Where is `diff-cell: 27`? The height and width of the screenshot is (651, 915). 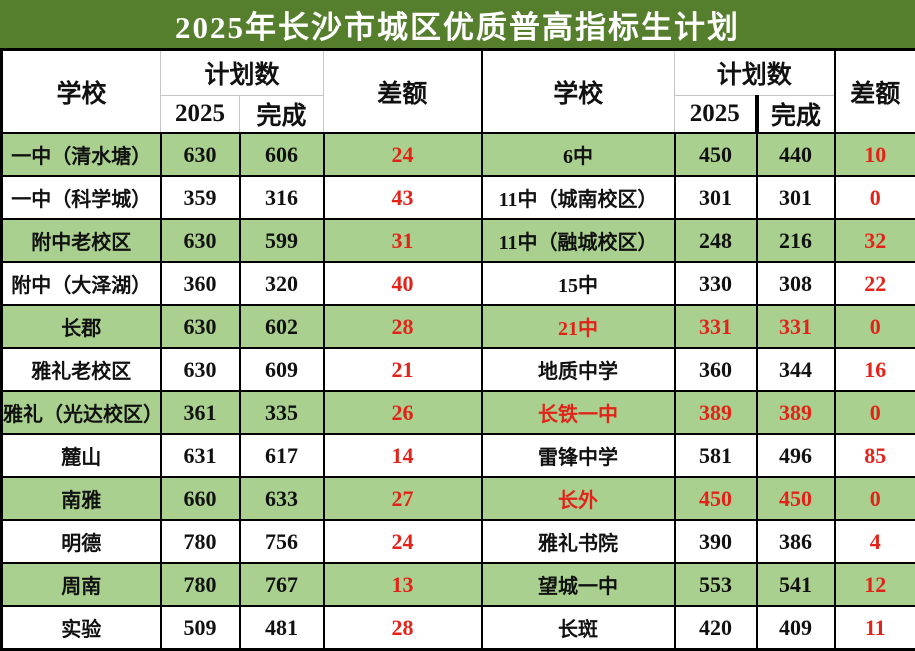
diff-cell: 27 is located at coordinates (403, 498).